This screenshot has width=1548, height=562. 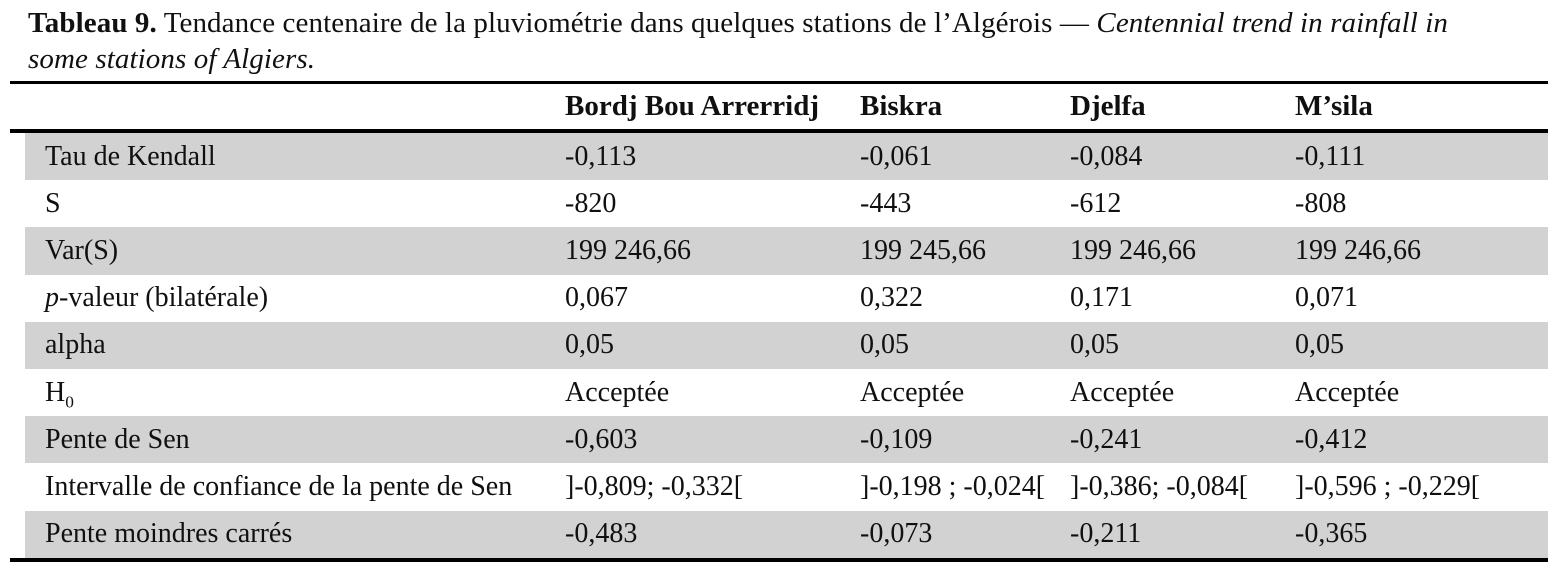 What do you see at coordinates (601, 534) in the screenshot?
I see `cell-value: -0,483` at bounding box center [601, 534].